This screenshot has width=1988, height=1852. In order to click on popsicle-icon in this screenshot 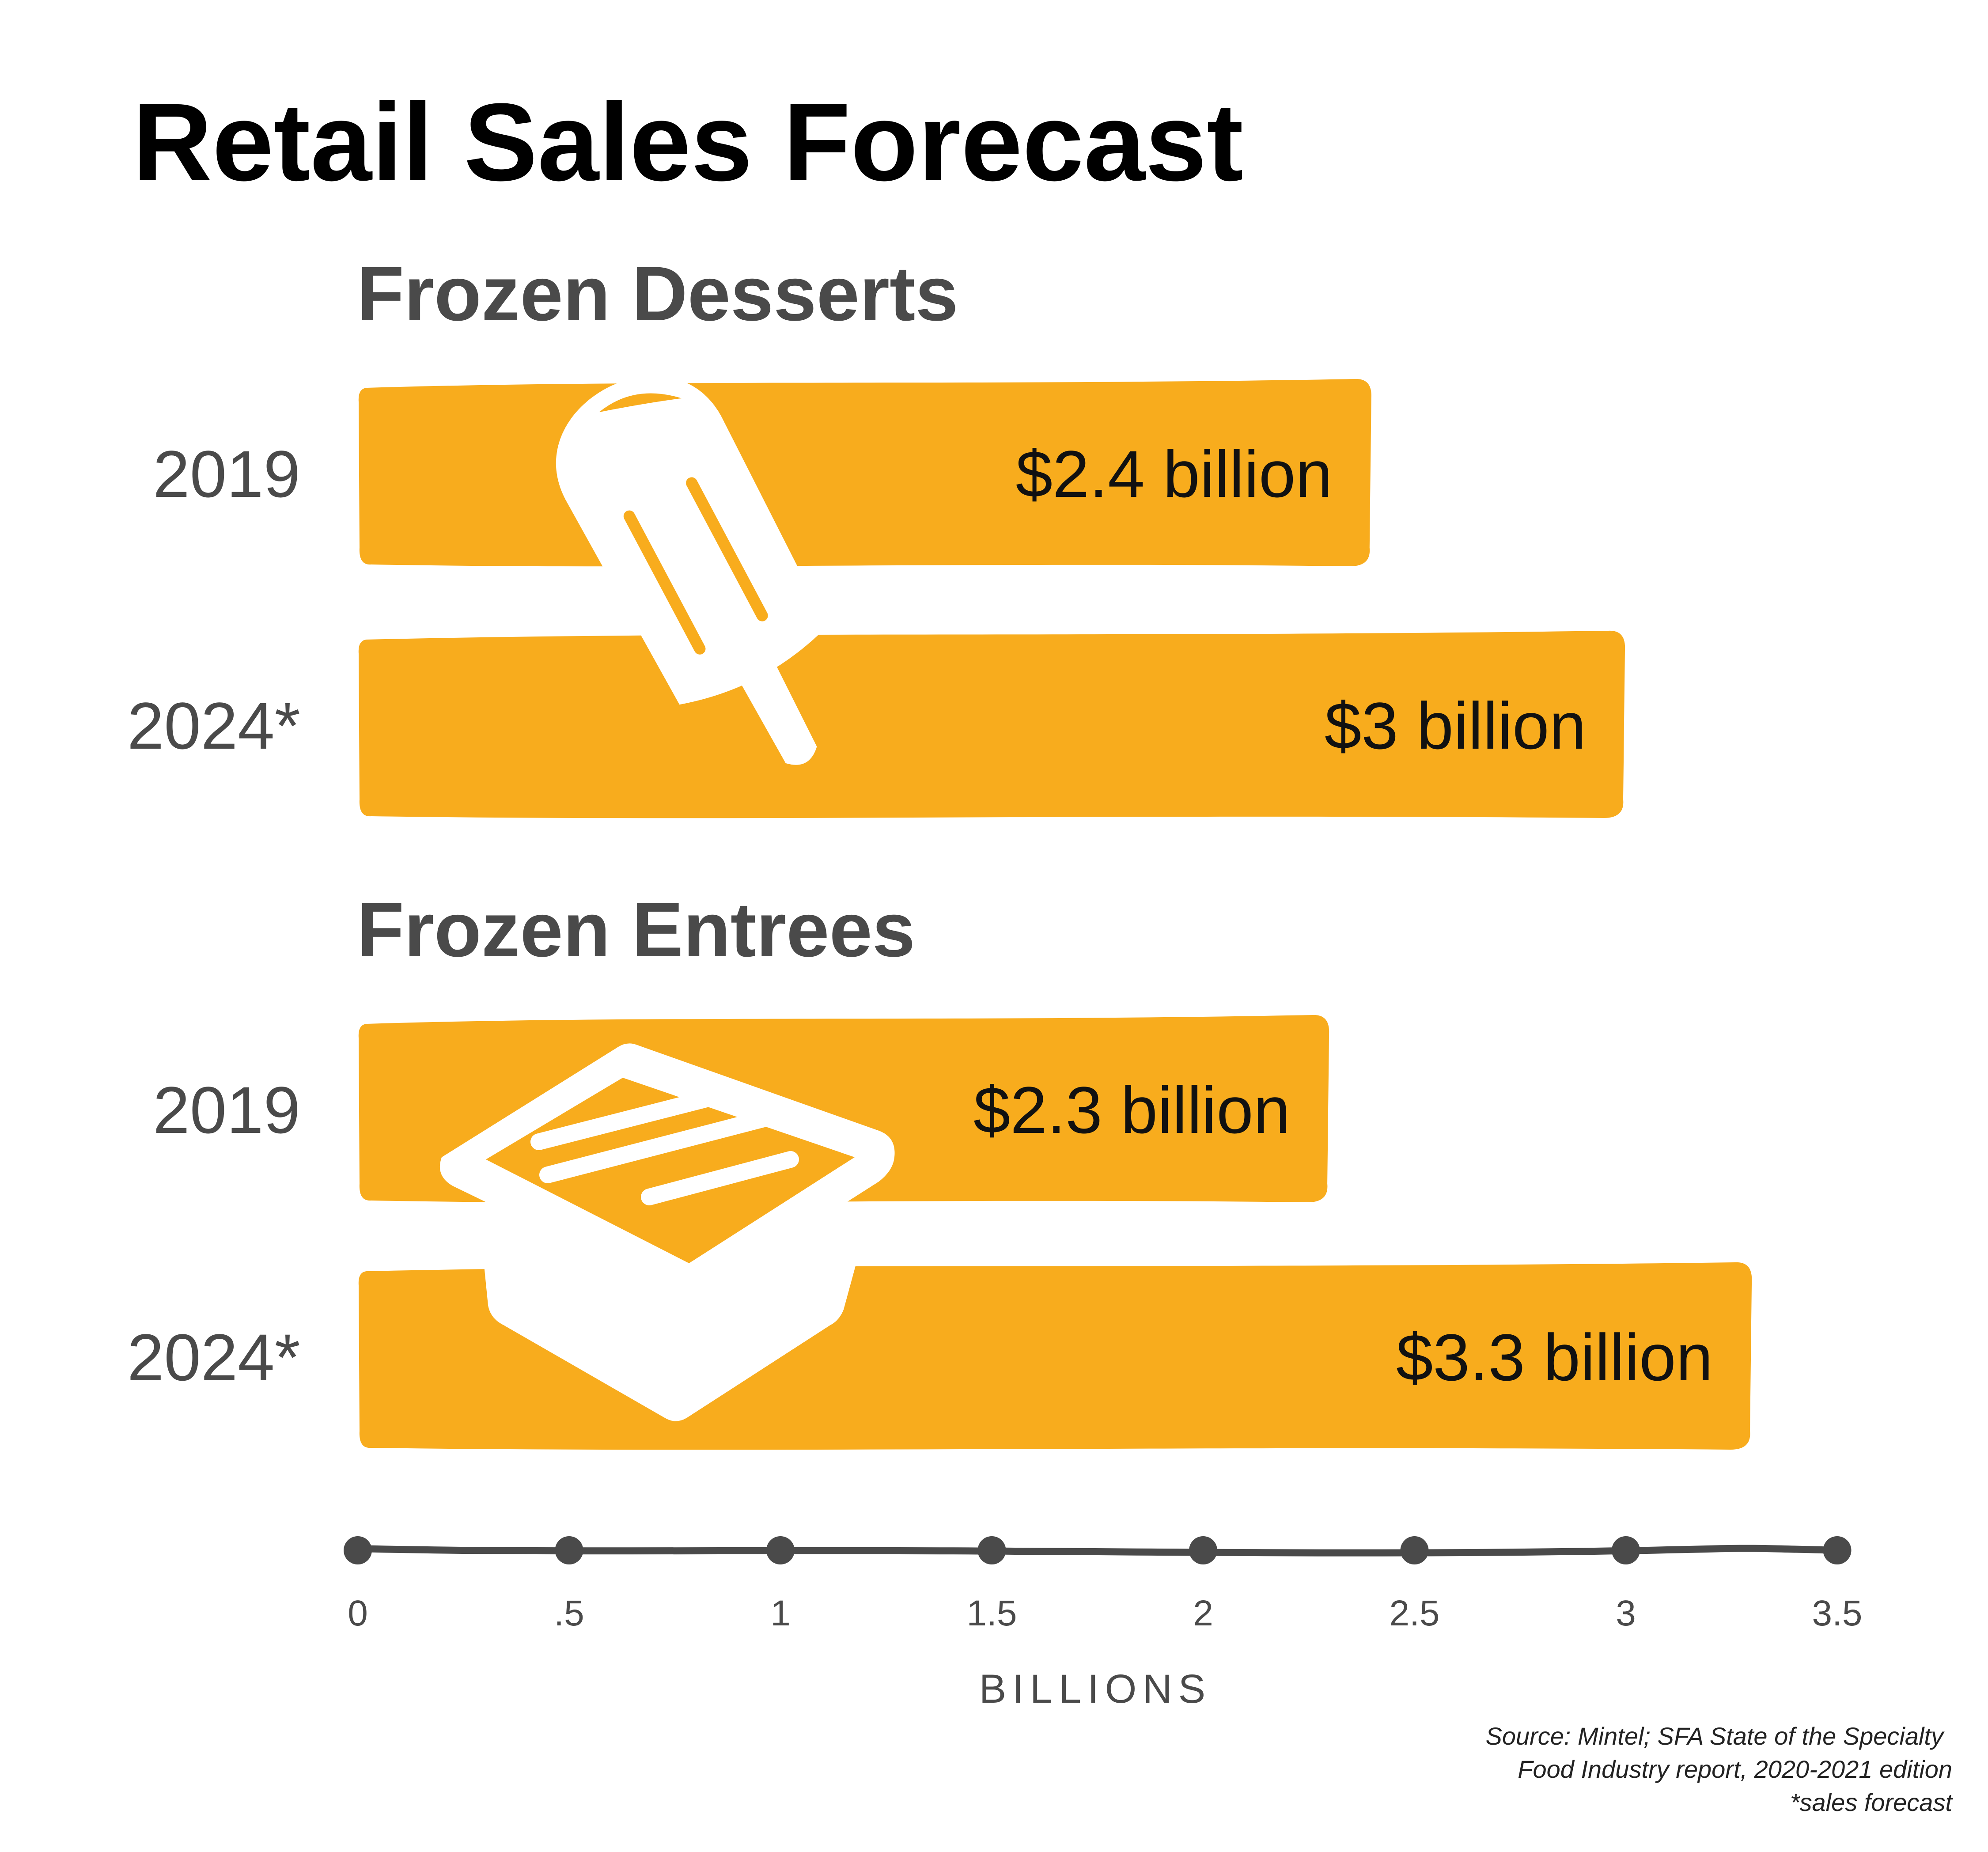, I will do `click(692, 570)`.